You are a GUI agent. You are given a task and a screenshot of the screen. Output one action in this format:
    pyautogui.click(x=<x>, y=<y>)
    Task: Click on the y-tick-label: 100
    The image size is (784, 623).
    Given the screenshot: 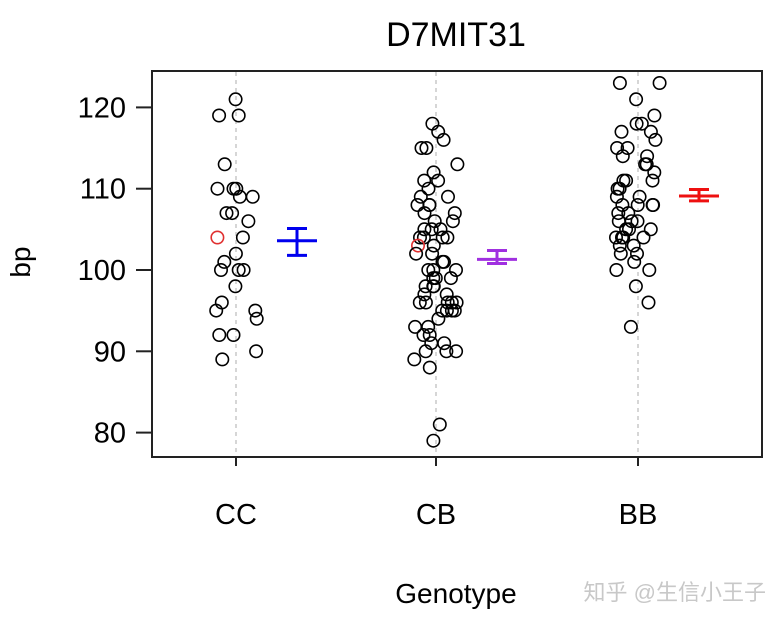 What is the action you would take?
    pyautogui.click(x=102, y=271)
    